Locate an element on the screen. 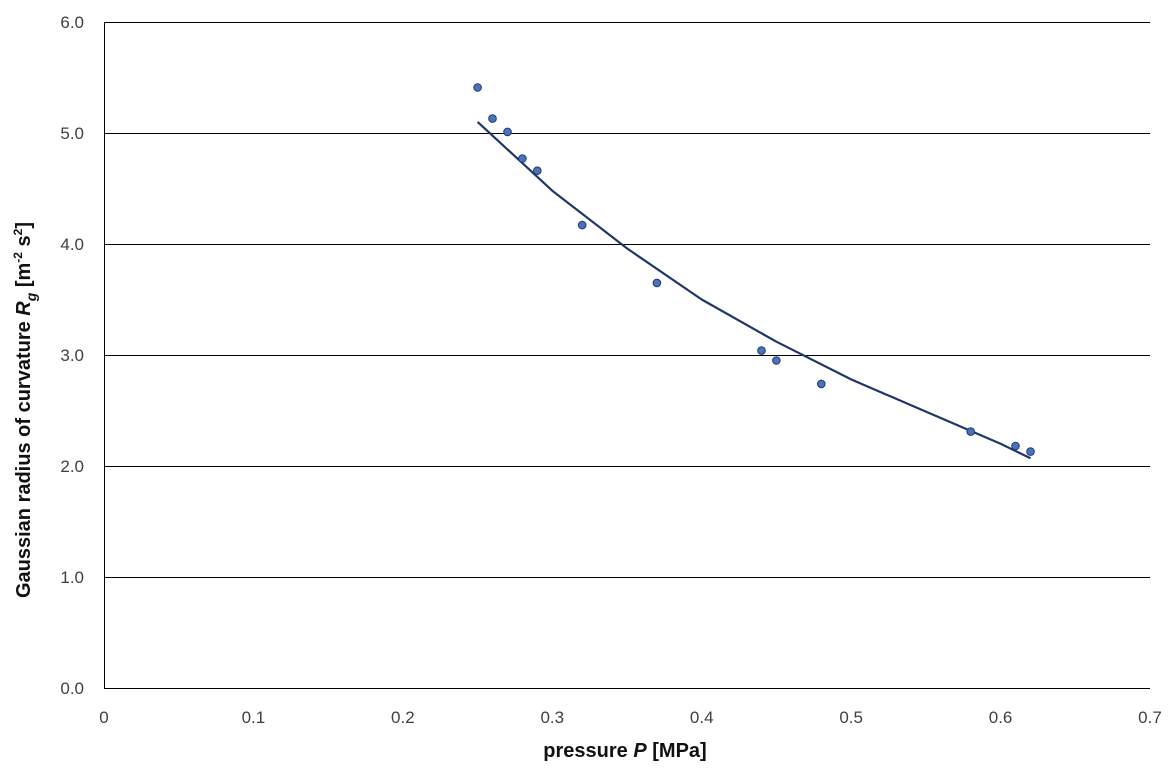 Image resolution: width=1172 pixels, height=768 pixels. y-tick-labels: 0.0 1.0 2.0 3.0 4.0 5.0 6.0 is located at coordinates (72, 355).